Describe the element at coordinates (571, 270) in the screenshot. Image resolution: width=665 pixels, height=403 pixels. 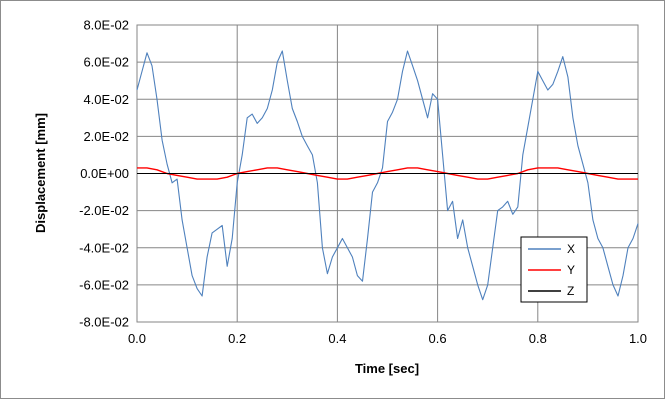
I see `legend-label-y: Y` at that location.